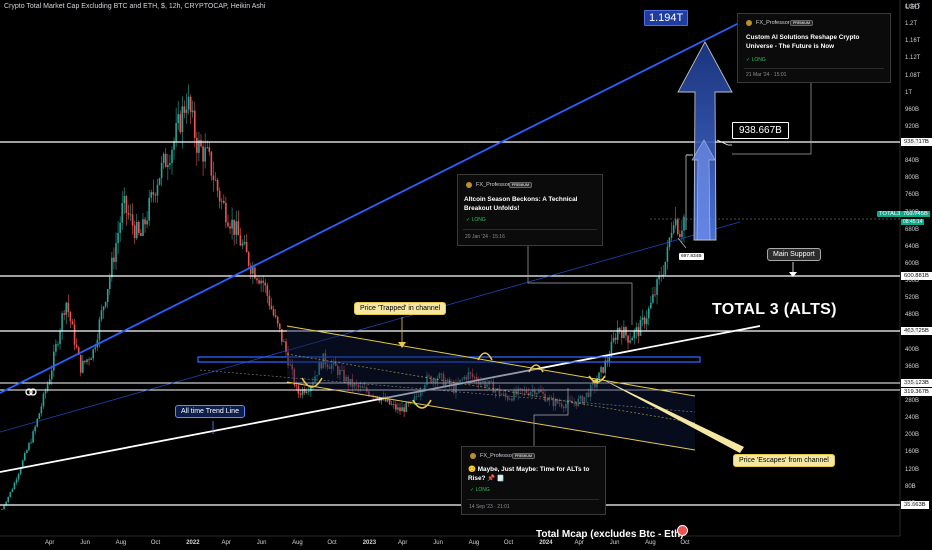 The height and width of the screenshot is (550, 932). What do you see at coordinates (910, 503) in the screenshot?
I see `y-tick-label: 40B` at bounding box center [910, 503].